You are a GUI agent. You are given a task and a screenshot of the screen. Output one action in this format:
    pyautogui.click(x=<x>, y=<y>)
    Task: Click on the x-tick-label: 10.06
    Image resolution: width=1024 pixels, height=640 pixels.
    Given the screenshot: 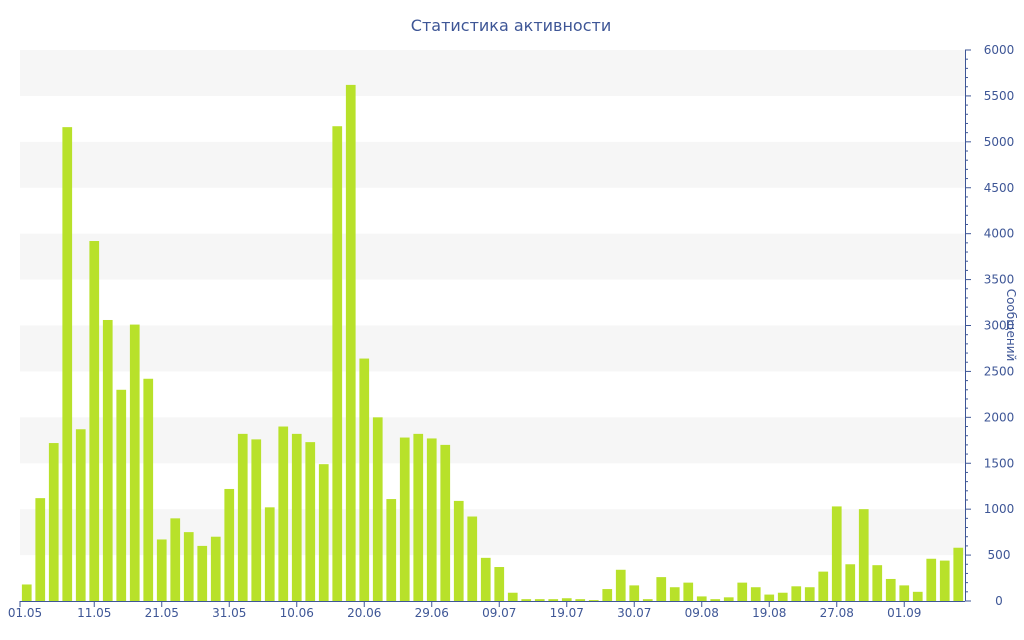 What is the action you would take?
    pyautogui.click(x=297, y=613)
    